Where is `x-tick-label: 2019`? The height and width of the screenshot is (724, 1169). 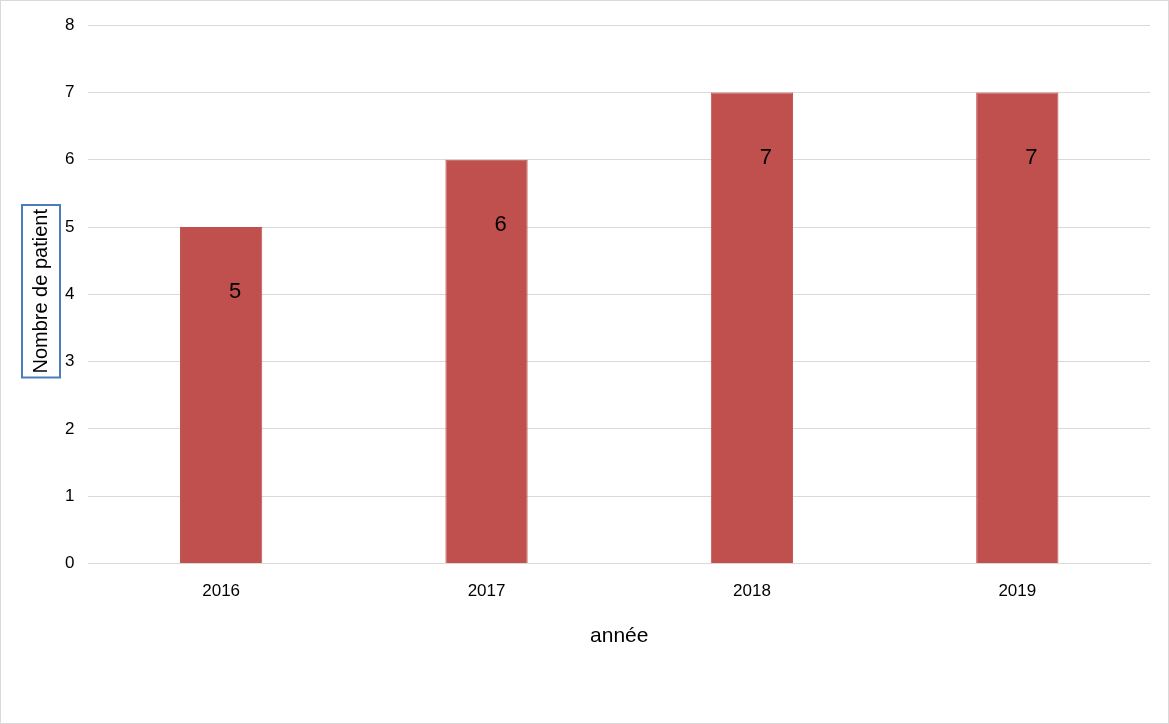 x-tick-label: 2019 is located at coordinates (1017, 591).